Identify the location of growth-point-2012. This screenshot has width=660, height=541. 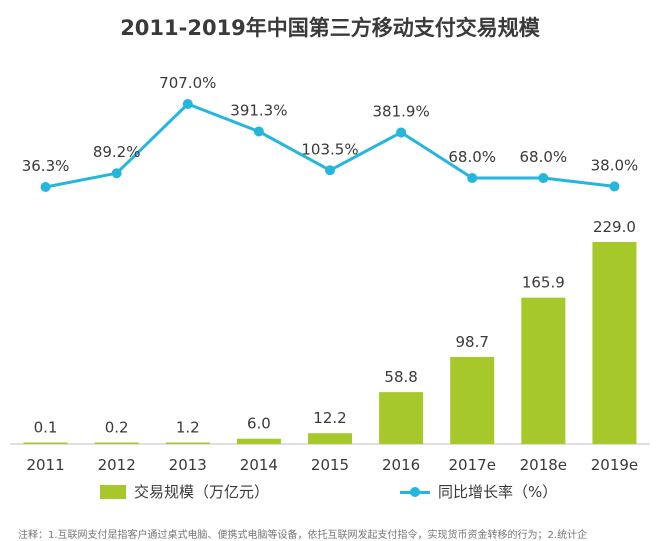
(116, 173).